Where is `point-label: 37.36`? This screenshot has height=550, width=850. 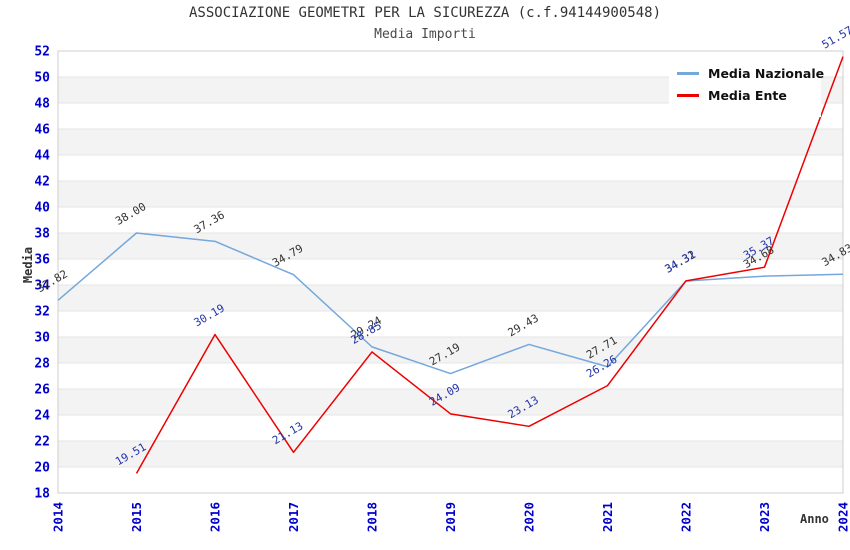
point-label: 37.36 is located at coordinates (209, 222).